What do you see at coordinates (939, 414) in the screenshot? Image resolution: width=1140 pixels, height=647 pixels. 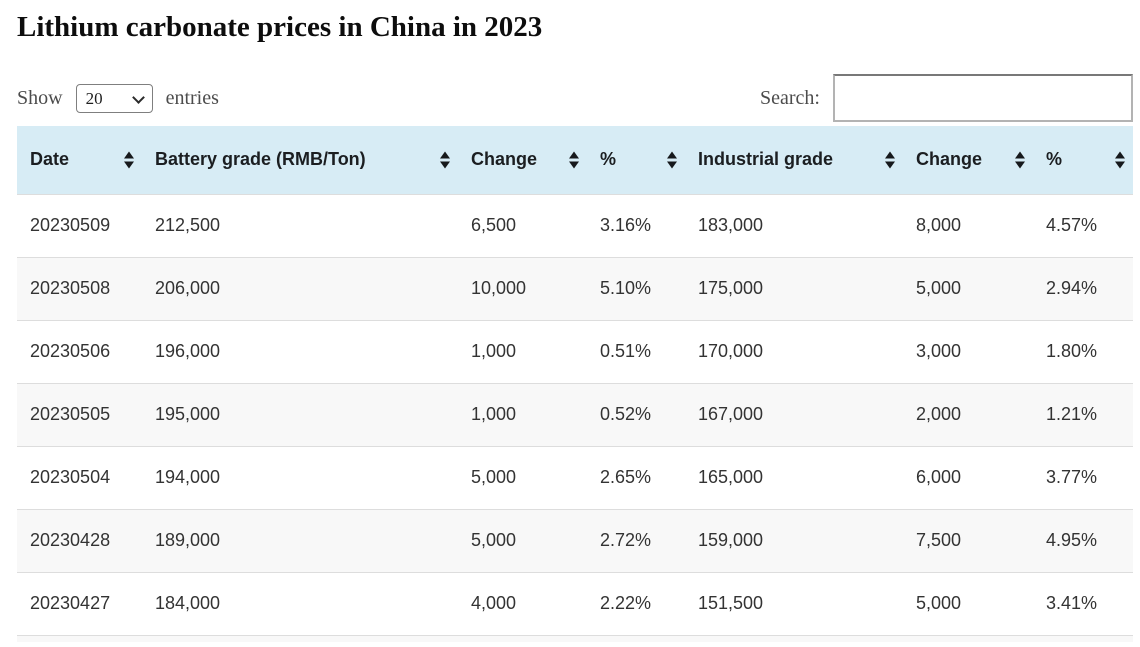 I see `table-cell: 2,000` at bounding box center [939, 414].